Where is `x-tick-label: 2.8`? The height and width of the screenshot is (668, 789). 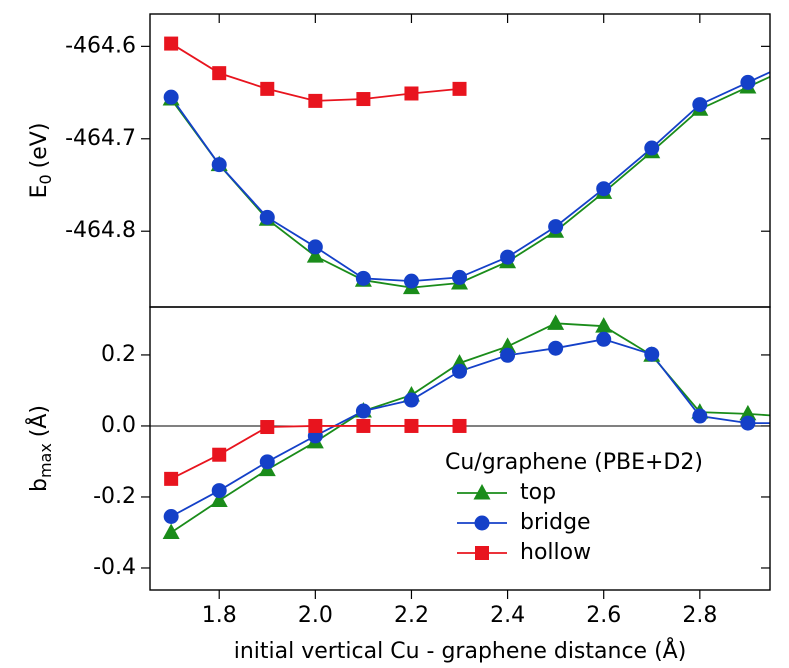 x-tick-label: 2.8 is located at coordinates (699, 615).